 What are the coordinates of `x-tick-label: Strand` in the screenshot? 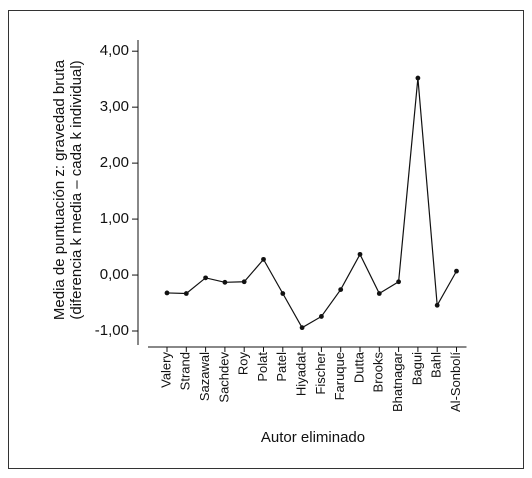 It's located at (185, 371).